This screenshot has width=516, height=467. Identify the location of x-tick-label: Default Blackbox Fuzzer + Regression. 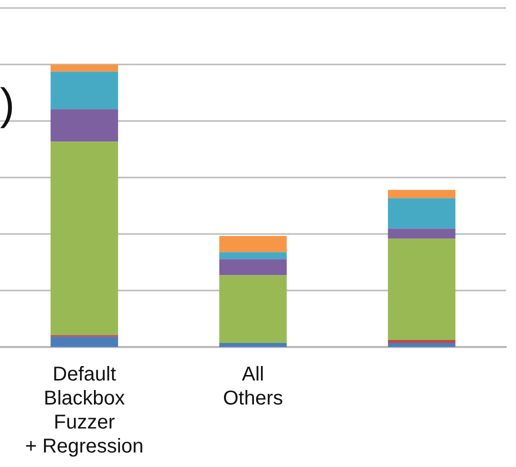
(84, 411).